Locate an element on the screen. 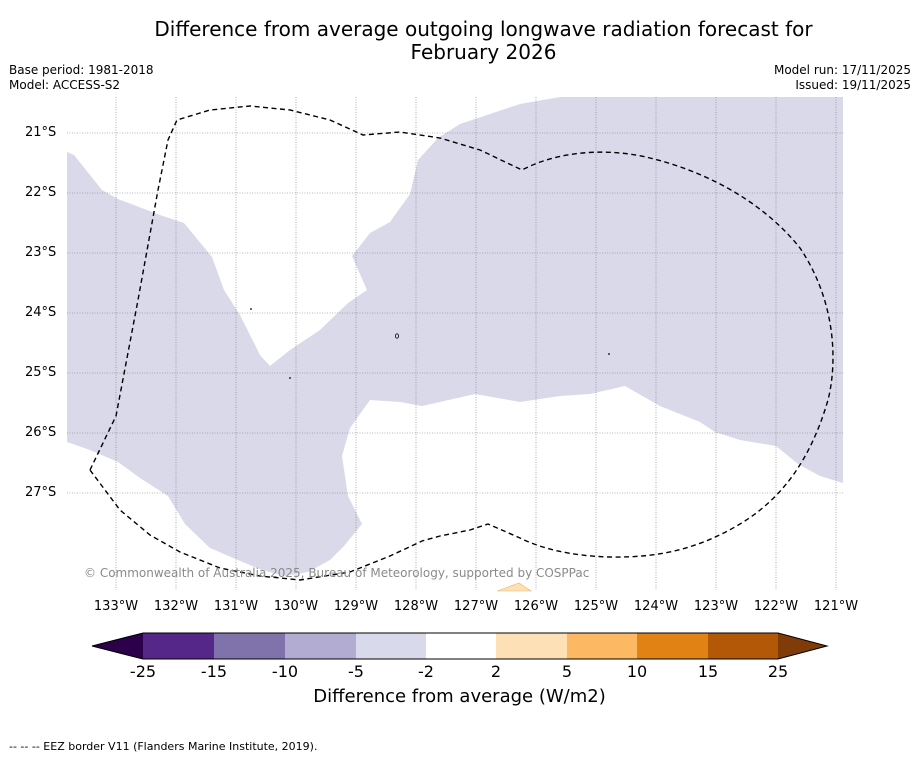 The image size is (919, 758). lon-label: 127°W is located at coordinates (476, 606).